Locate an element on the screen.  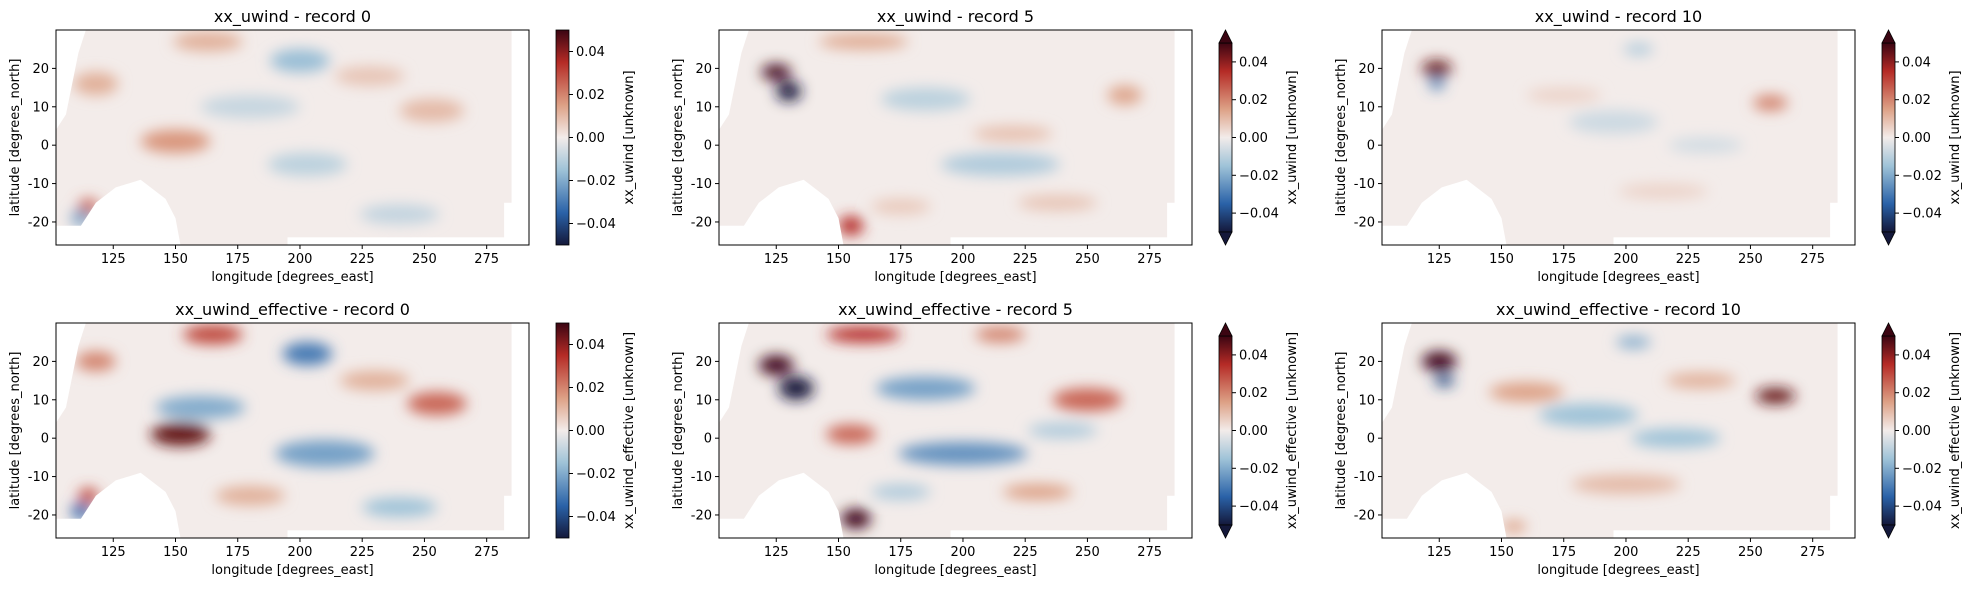
x-tick-label: 125 is located at coordinates (1439, 552).